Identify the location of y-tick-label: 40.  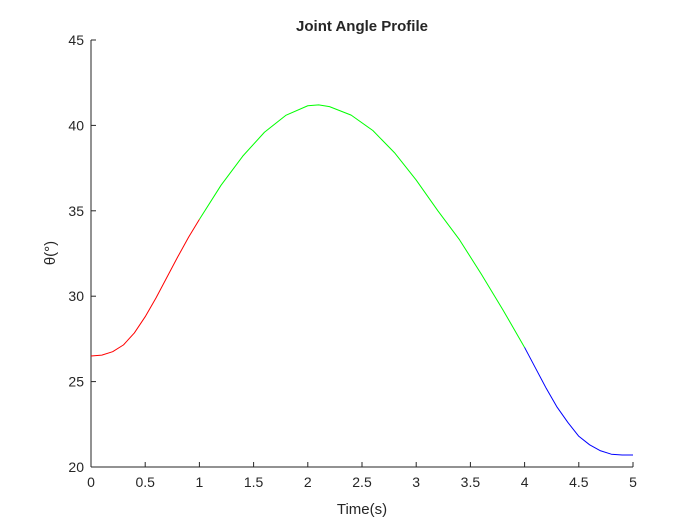
(76, 125).